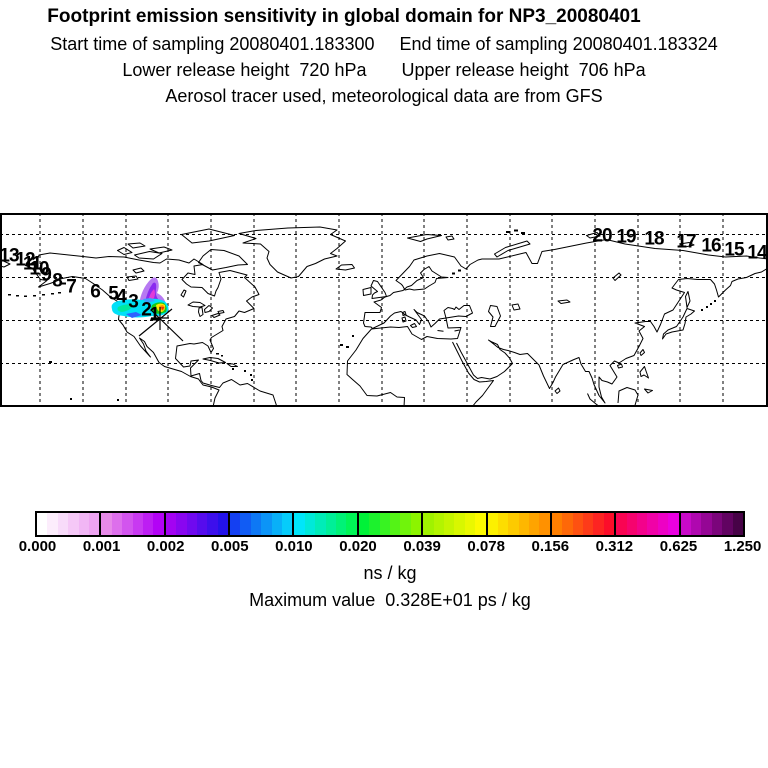  Describe the element at coordinates (161, 324) in the screenshot. I see `release-point-marker` at that location.